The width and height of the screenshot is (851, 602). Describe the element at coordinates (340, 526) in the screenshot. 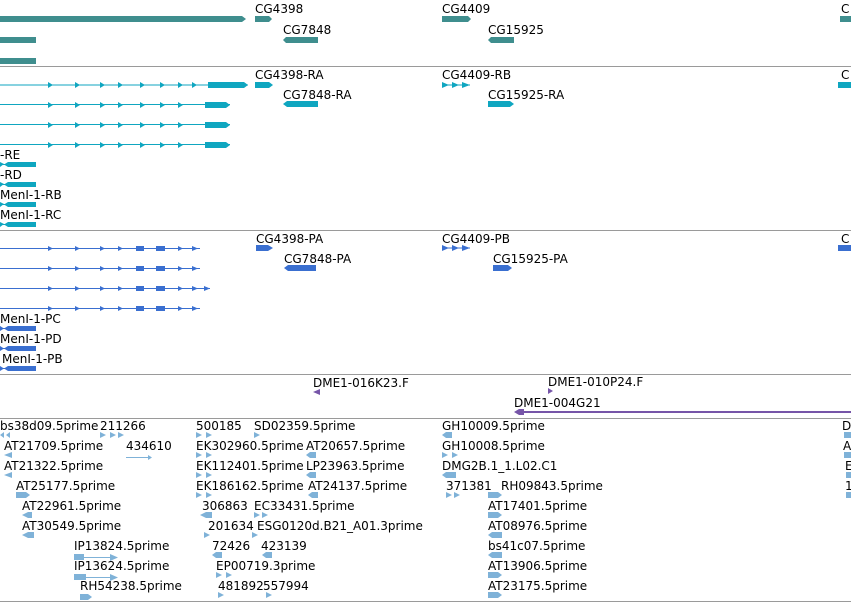

I see `est-label: ESG0120d.B21_A01.3prime` at that location.